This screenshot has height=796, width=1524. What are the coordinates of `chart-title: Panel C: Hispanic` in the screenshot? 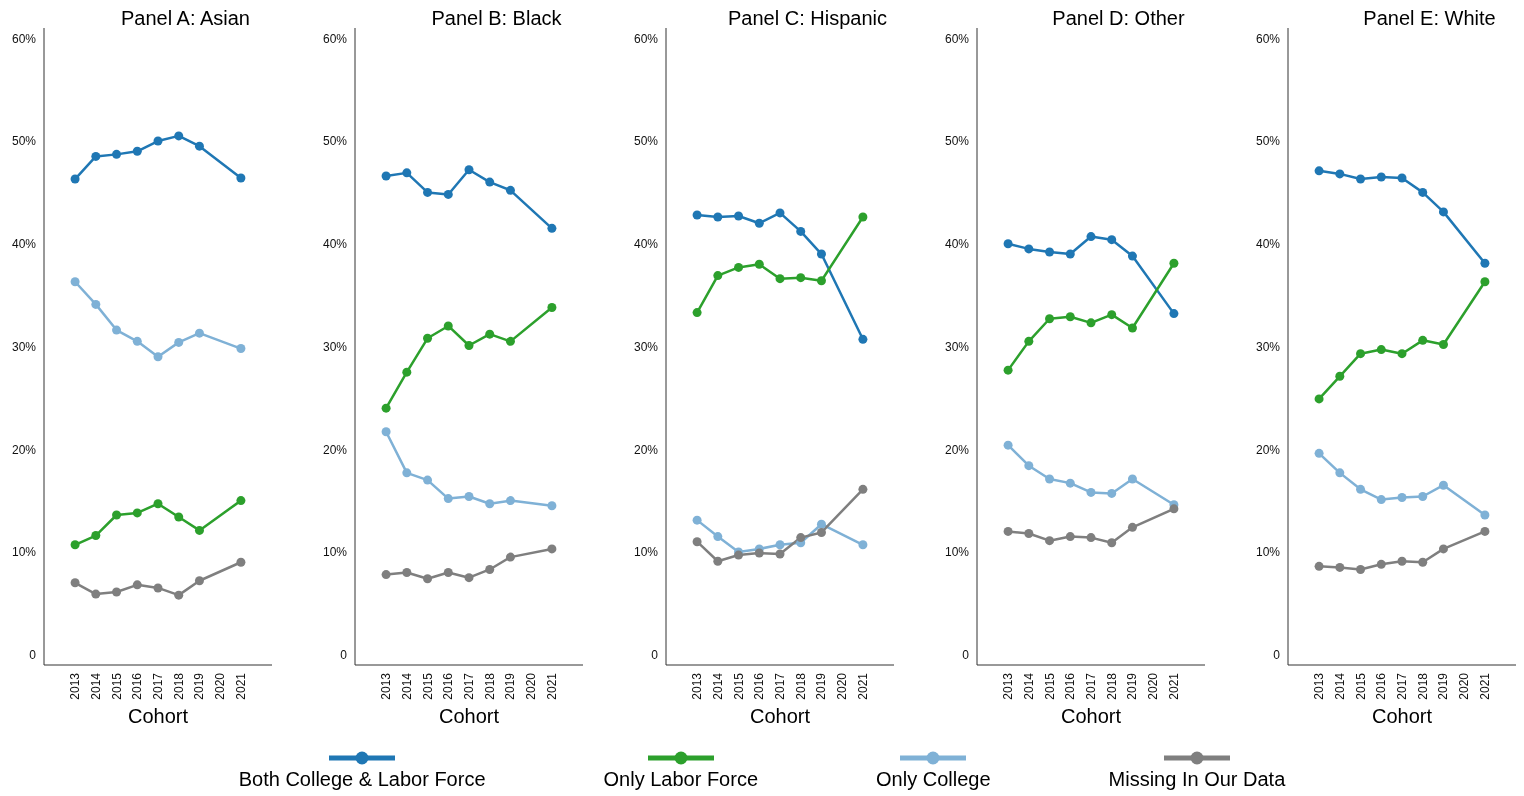 It's located at (807, 18).